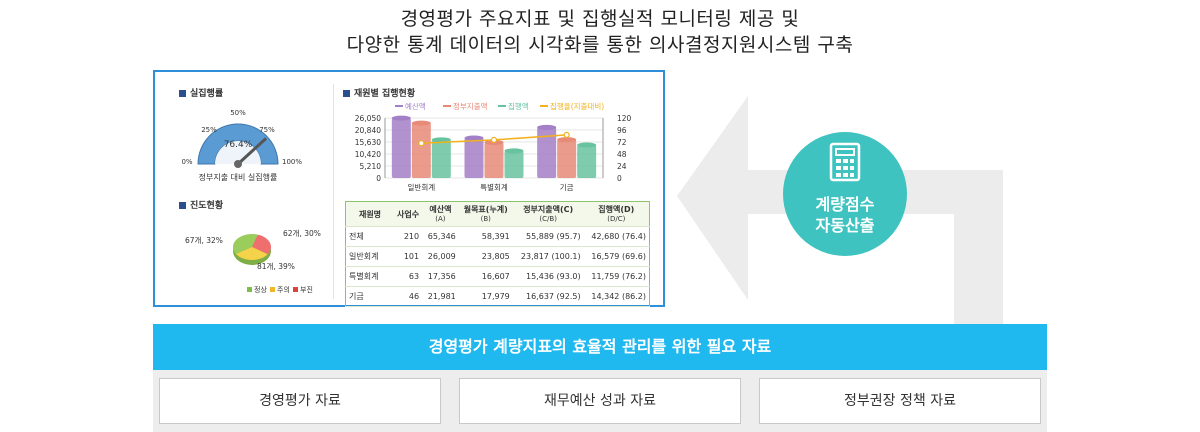 This screenshot has width=1200, height=432. What do you see at coordinates (302, 233) in the screenshot?
I see `pie-label: 62개, 30%` at bounding box center [302, 233].